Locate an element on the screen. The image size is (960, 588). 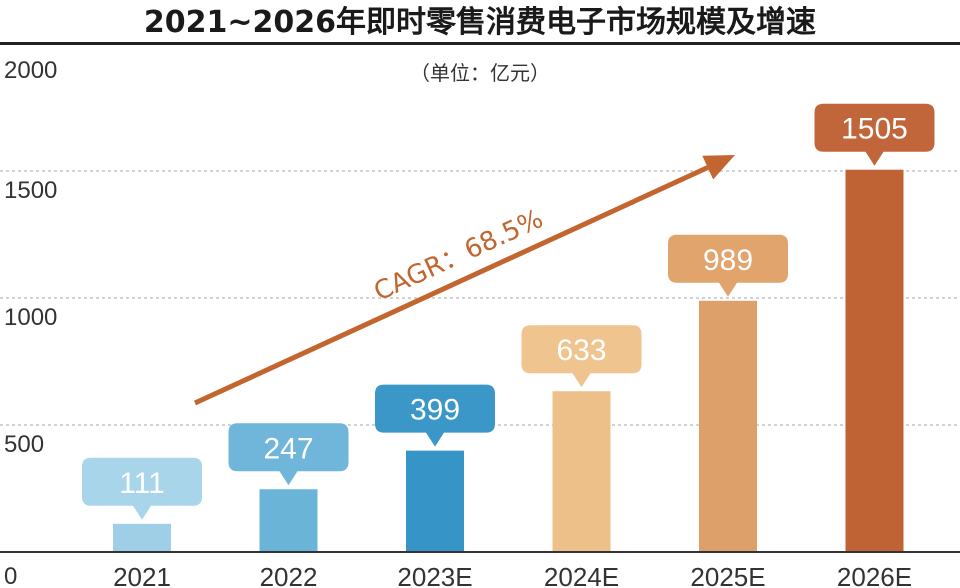
title-underline is located at coordinates (480, 43).